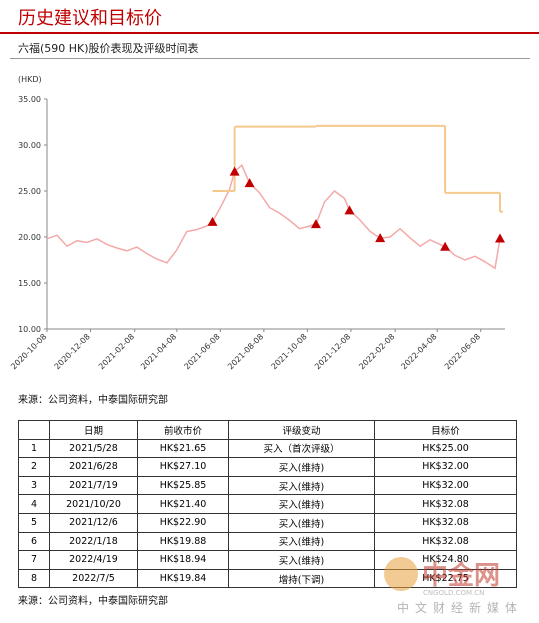 The width and height of the screenshot is (539, 623). Describe the element at coordinates (183, 560) in the screenshot. I see `table-cell: HK$18.94` at that location.